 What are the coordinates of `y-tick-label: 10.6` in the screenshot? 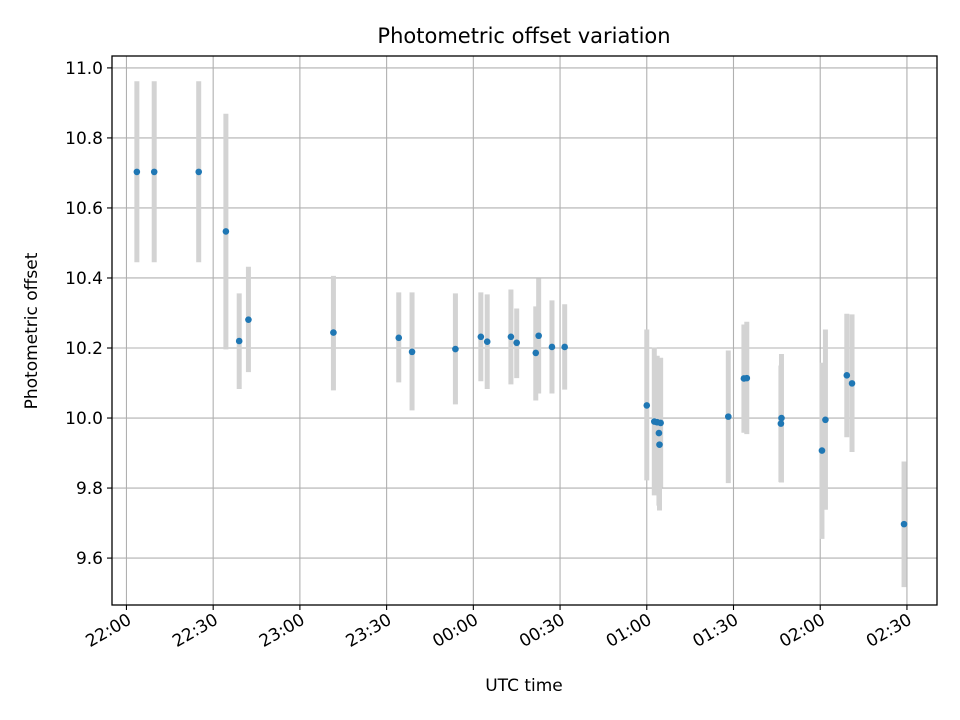 It's located at (84, 209).